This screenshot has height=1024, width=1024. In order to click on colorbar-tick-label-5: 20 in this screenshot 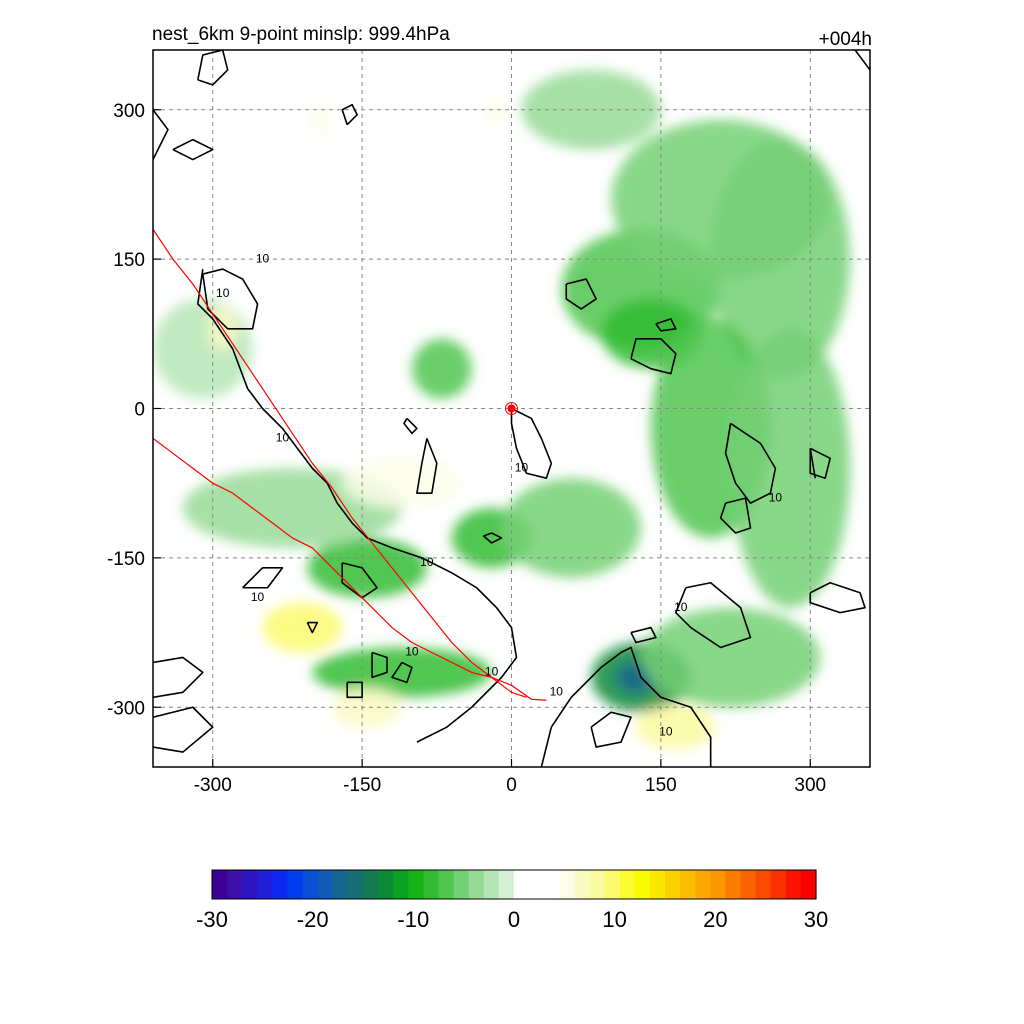, I will do `click(715, 919)`.